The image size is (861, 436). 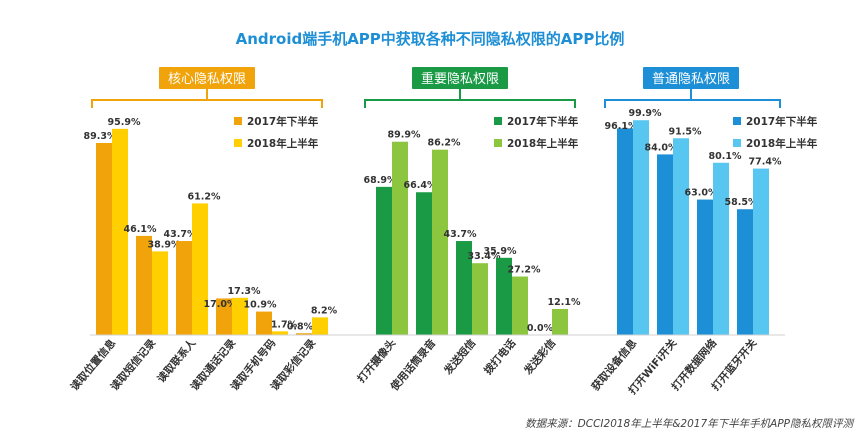 I want to click on data-label: 86.2%, so click(x=444, y=143).